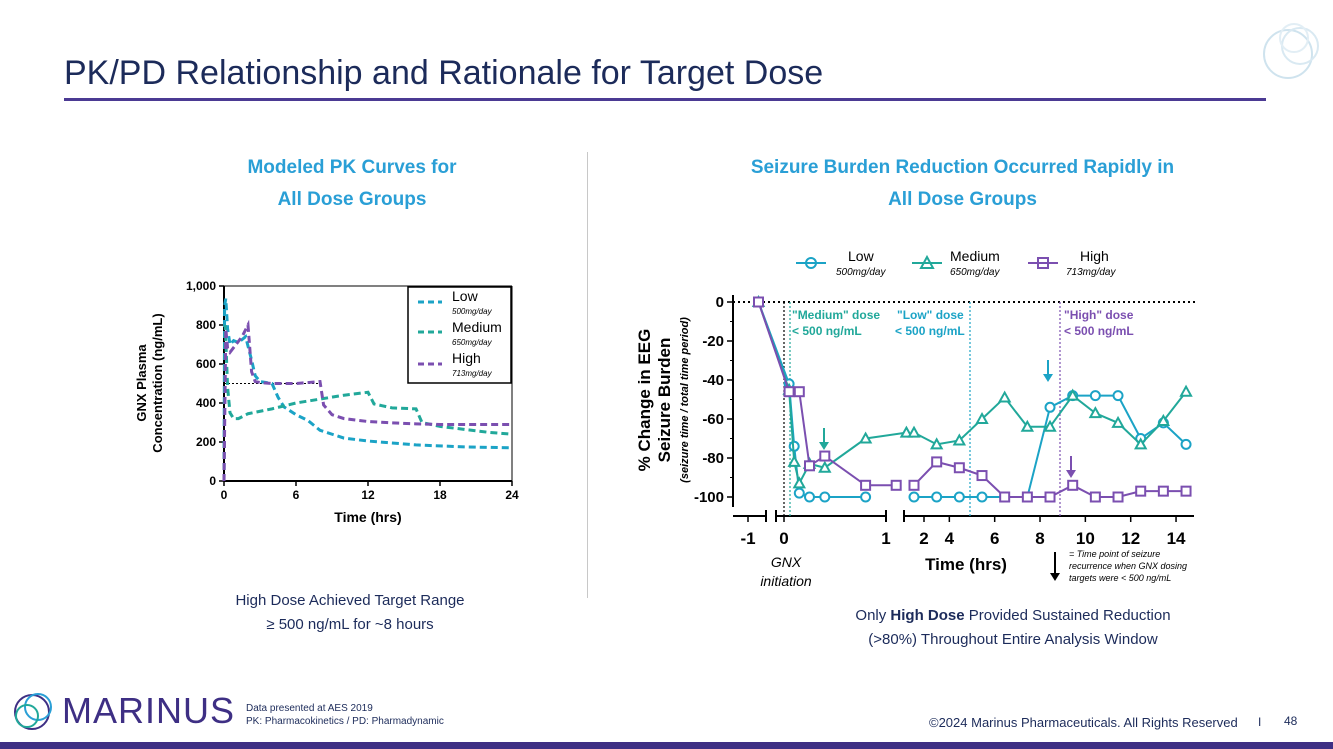  Describe the element at coordinates (1055, 577) in the screenshot. I see `down-arrow-icon` at that location.